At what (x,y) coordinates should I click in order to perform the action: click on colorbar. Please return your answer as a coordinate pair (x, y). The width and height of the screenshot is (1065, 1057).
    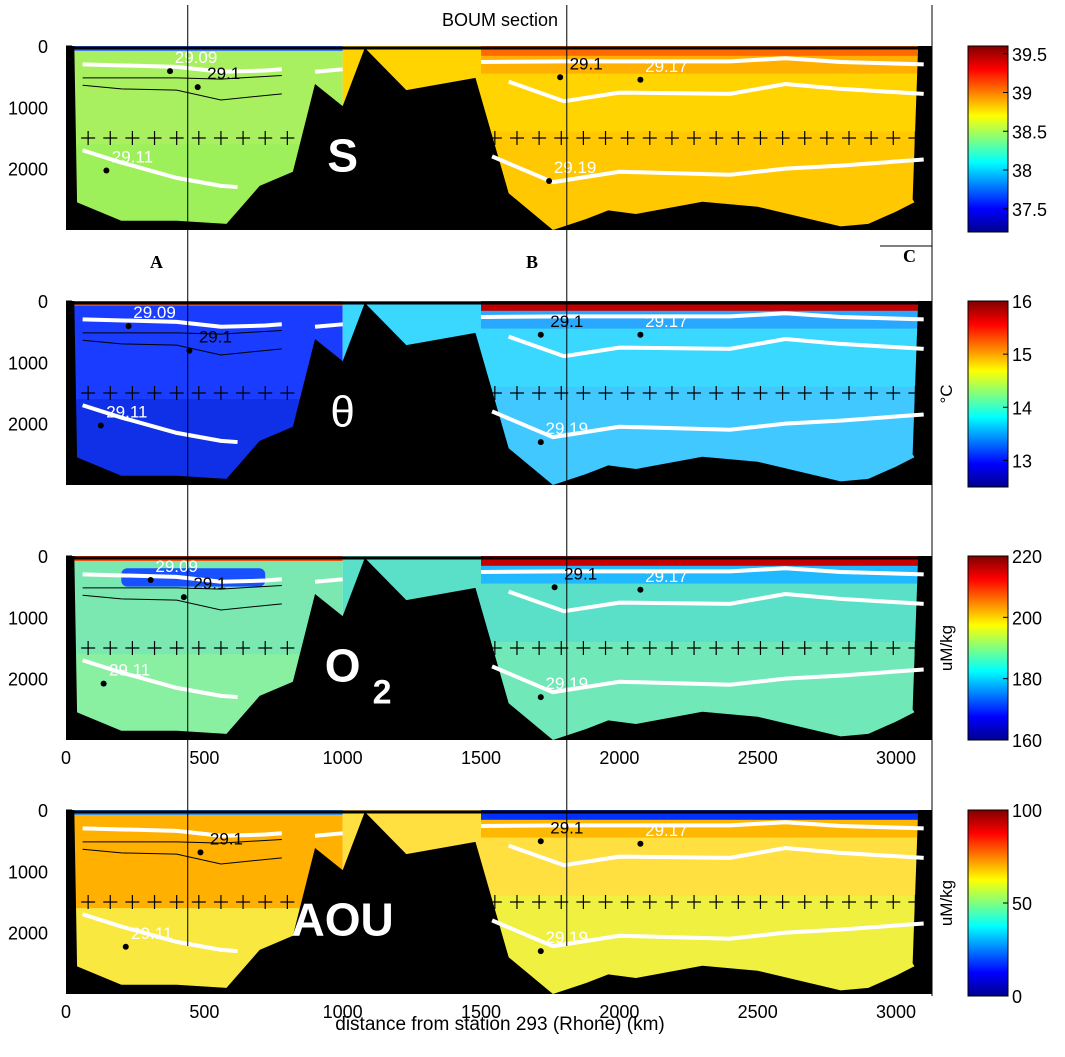
    Looking at the image, I should click on (988, 394).